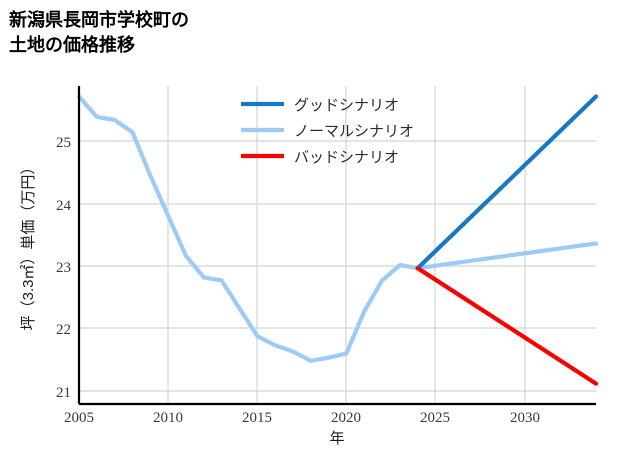  I want to click on y-tick-label-23: 23, so click(63, 268).